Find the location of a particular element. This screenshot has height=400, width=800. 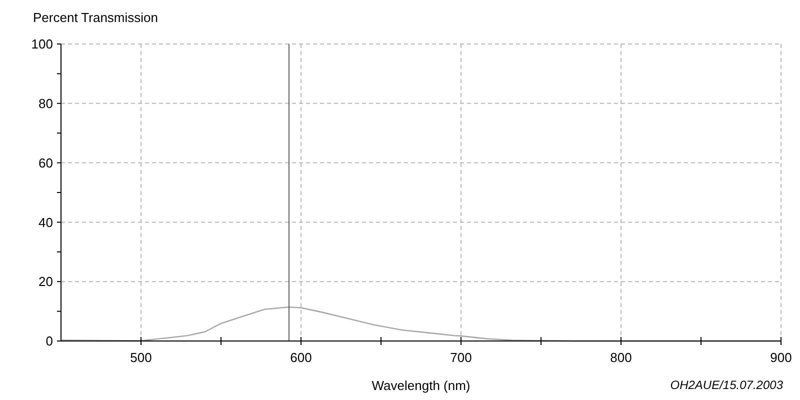

x-axis-title: Wavelength (nm) is located at coordinates (421, 385).